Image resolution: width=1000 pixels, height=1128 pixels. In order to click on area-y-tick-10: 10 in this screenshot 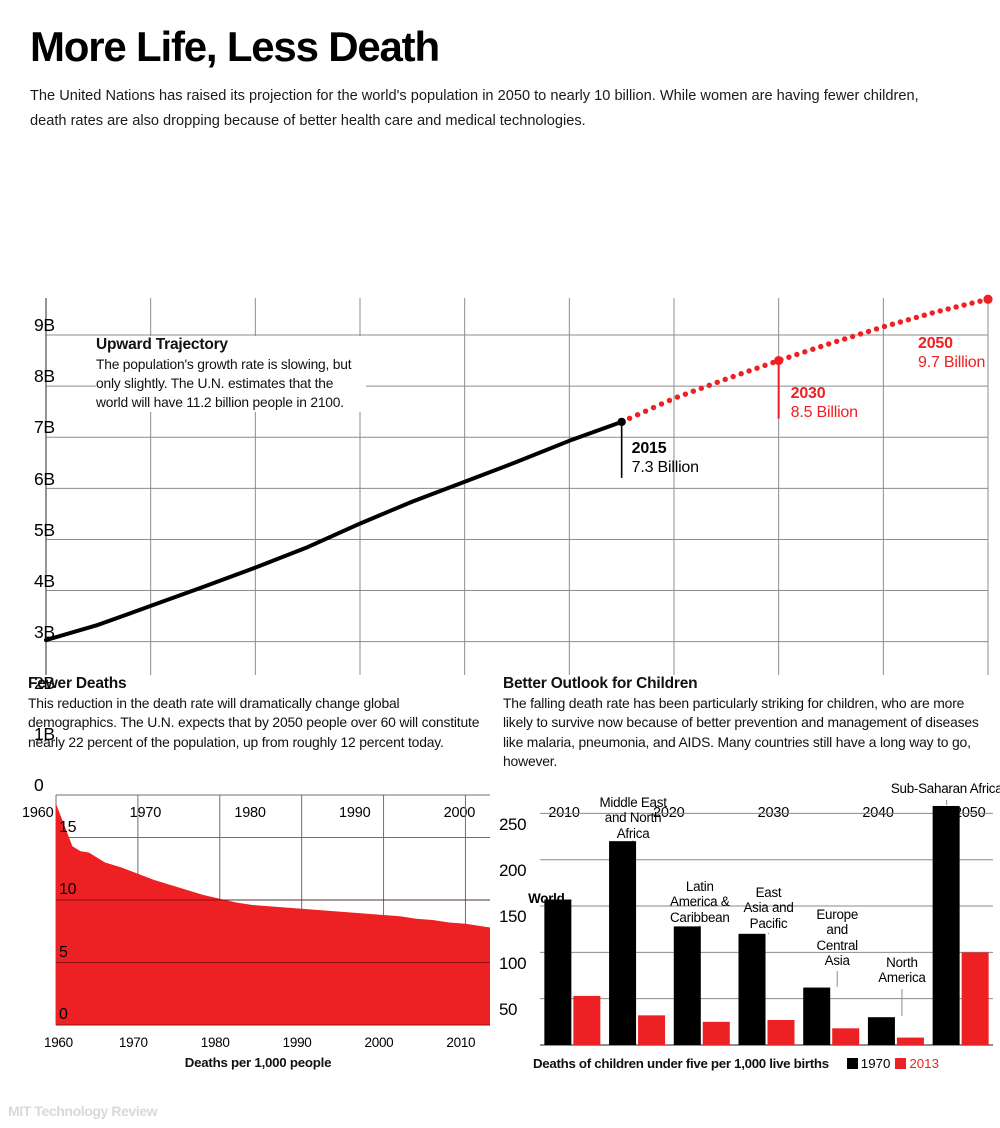, I will do `click(68, 890)`.